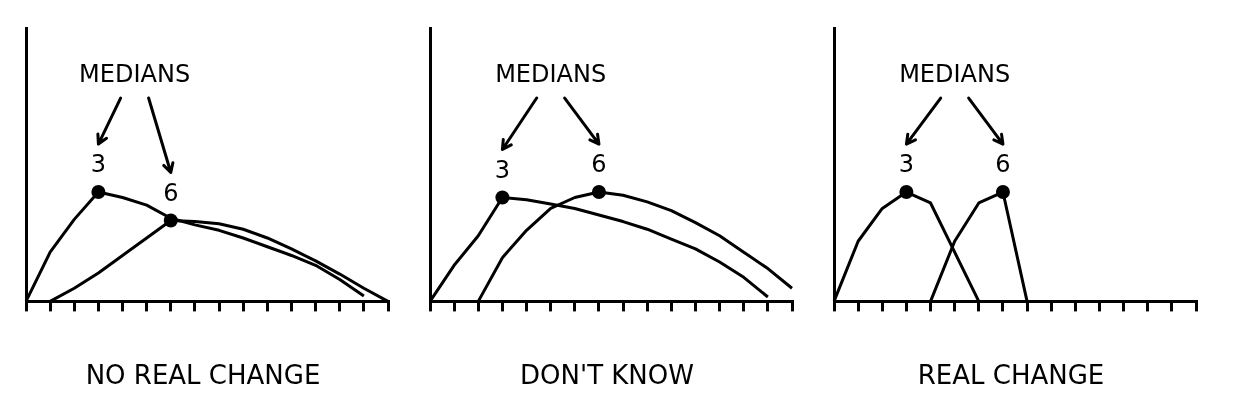 Image resolution: width=1234 pixels, height=413 pixels. I want to click on annotation: 6, so click(171, 192).